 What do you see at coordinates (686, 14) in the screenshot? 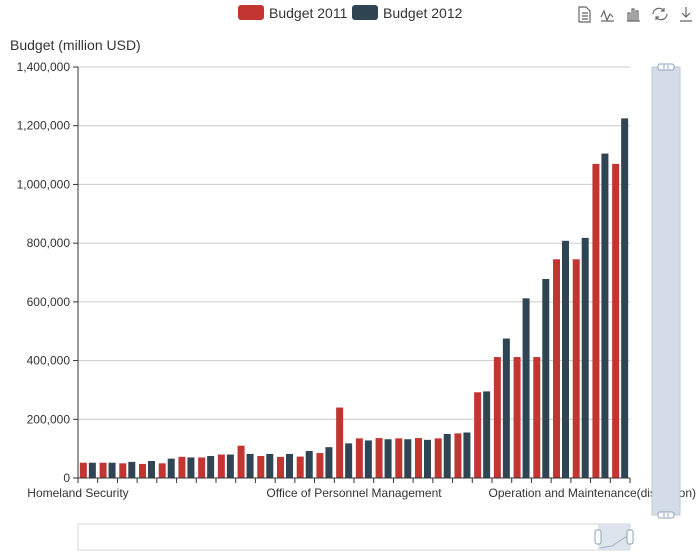
I see `save-image-icon` at bounding box center [686, 14].